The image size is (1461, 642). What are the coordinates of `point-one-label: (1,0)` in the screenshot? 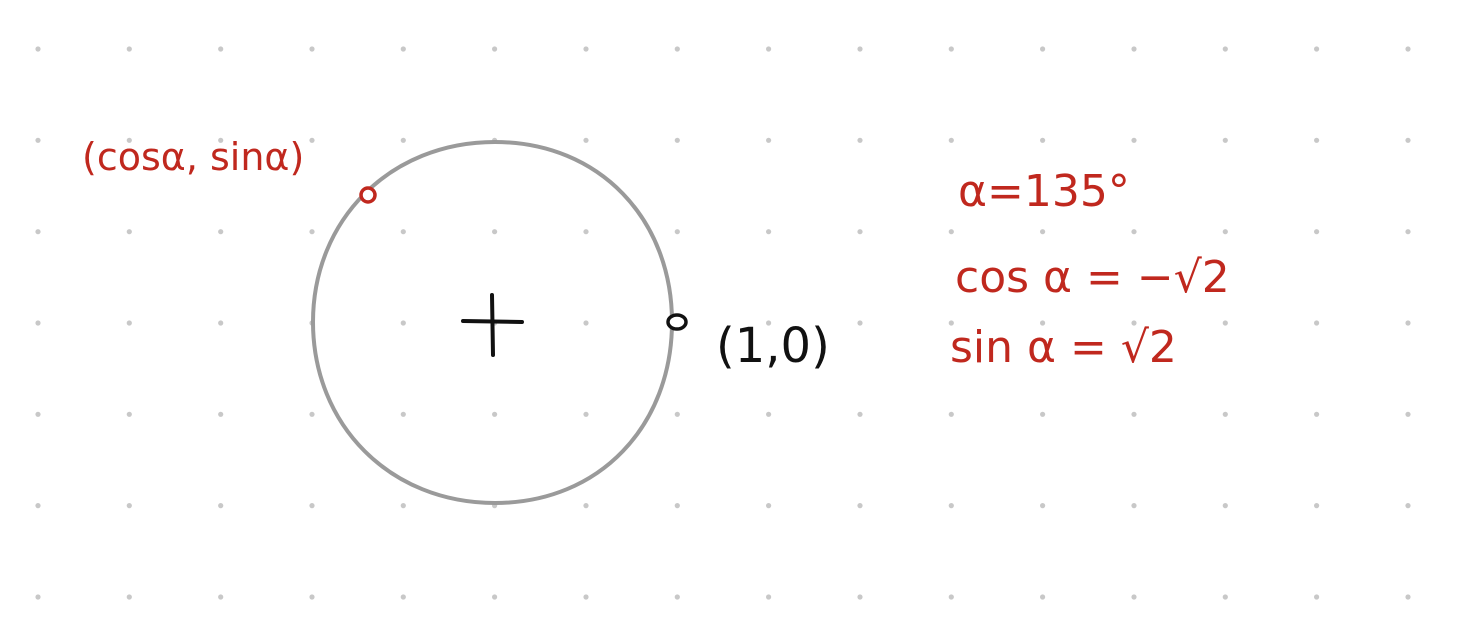 It's located at (773, 346).